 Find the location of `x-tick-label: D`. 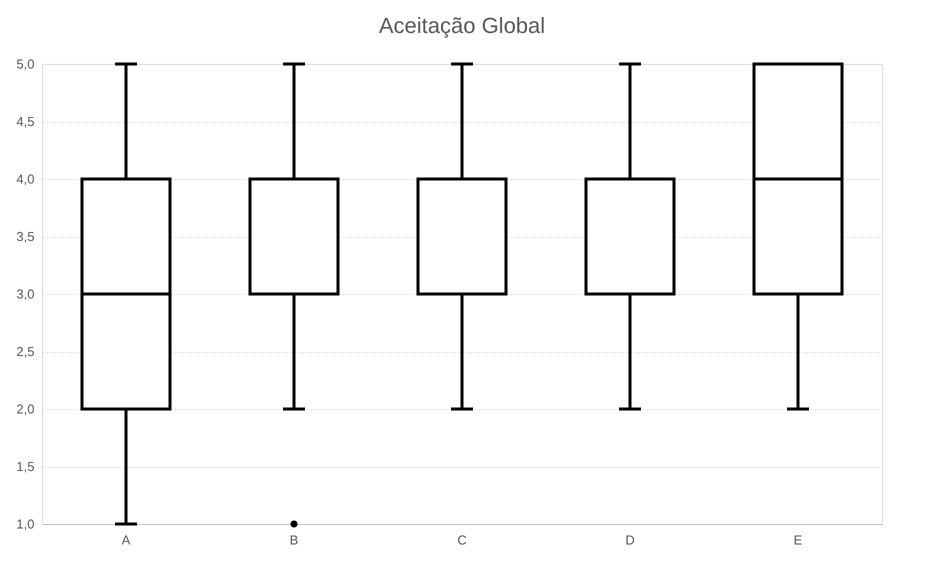

x-tick-label: D is located at coordinates (630, 540).